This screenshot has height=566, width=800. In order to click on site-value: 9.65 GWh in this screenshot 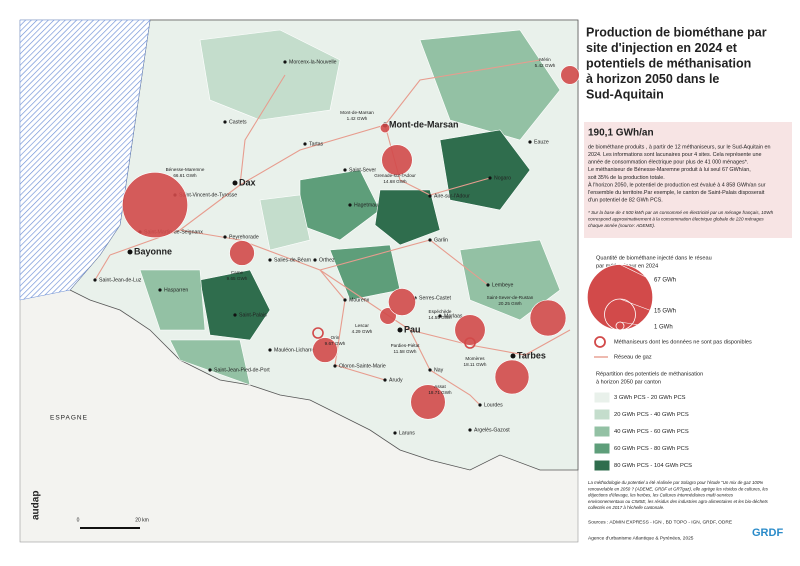, I will do `click(237, 278)`.